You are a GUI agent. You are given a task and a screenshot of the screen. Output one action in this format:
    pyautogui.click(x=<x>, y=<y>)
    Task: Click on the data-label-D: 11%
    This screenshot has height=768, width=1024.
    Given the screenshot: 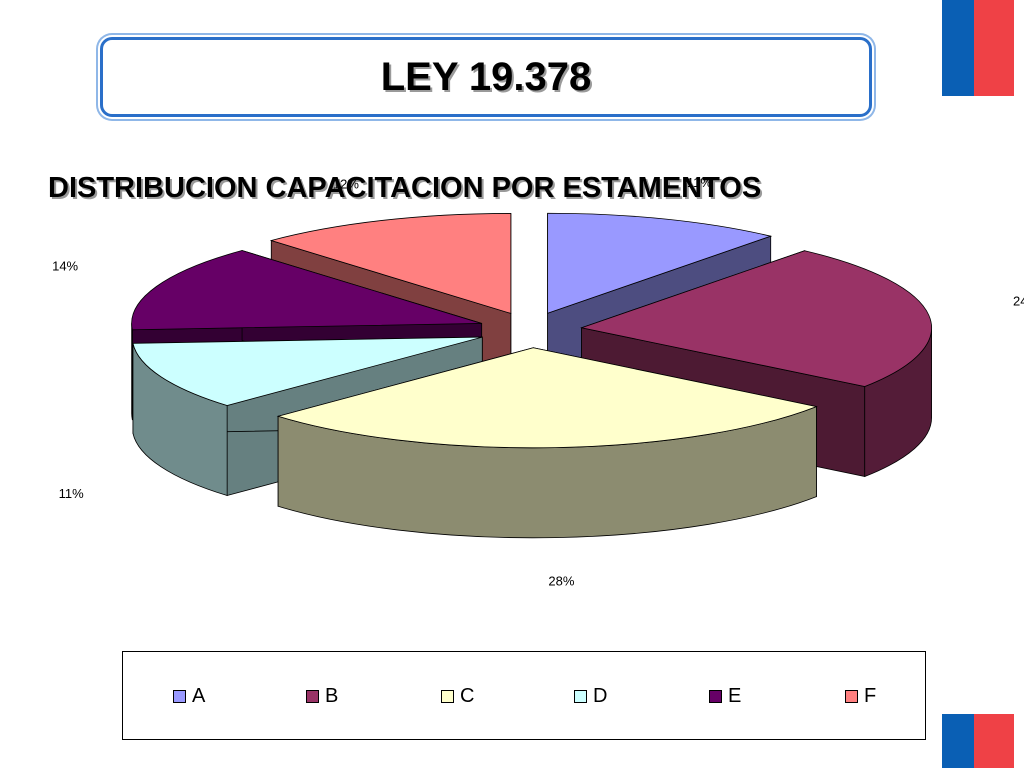 What is the action you would take?
    pyautogui.click(x=71, y=493)
    